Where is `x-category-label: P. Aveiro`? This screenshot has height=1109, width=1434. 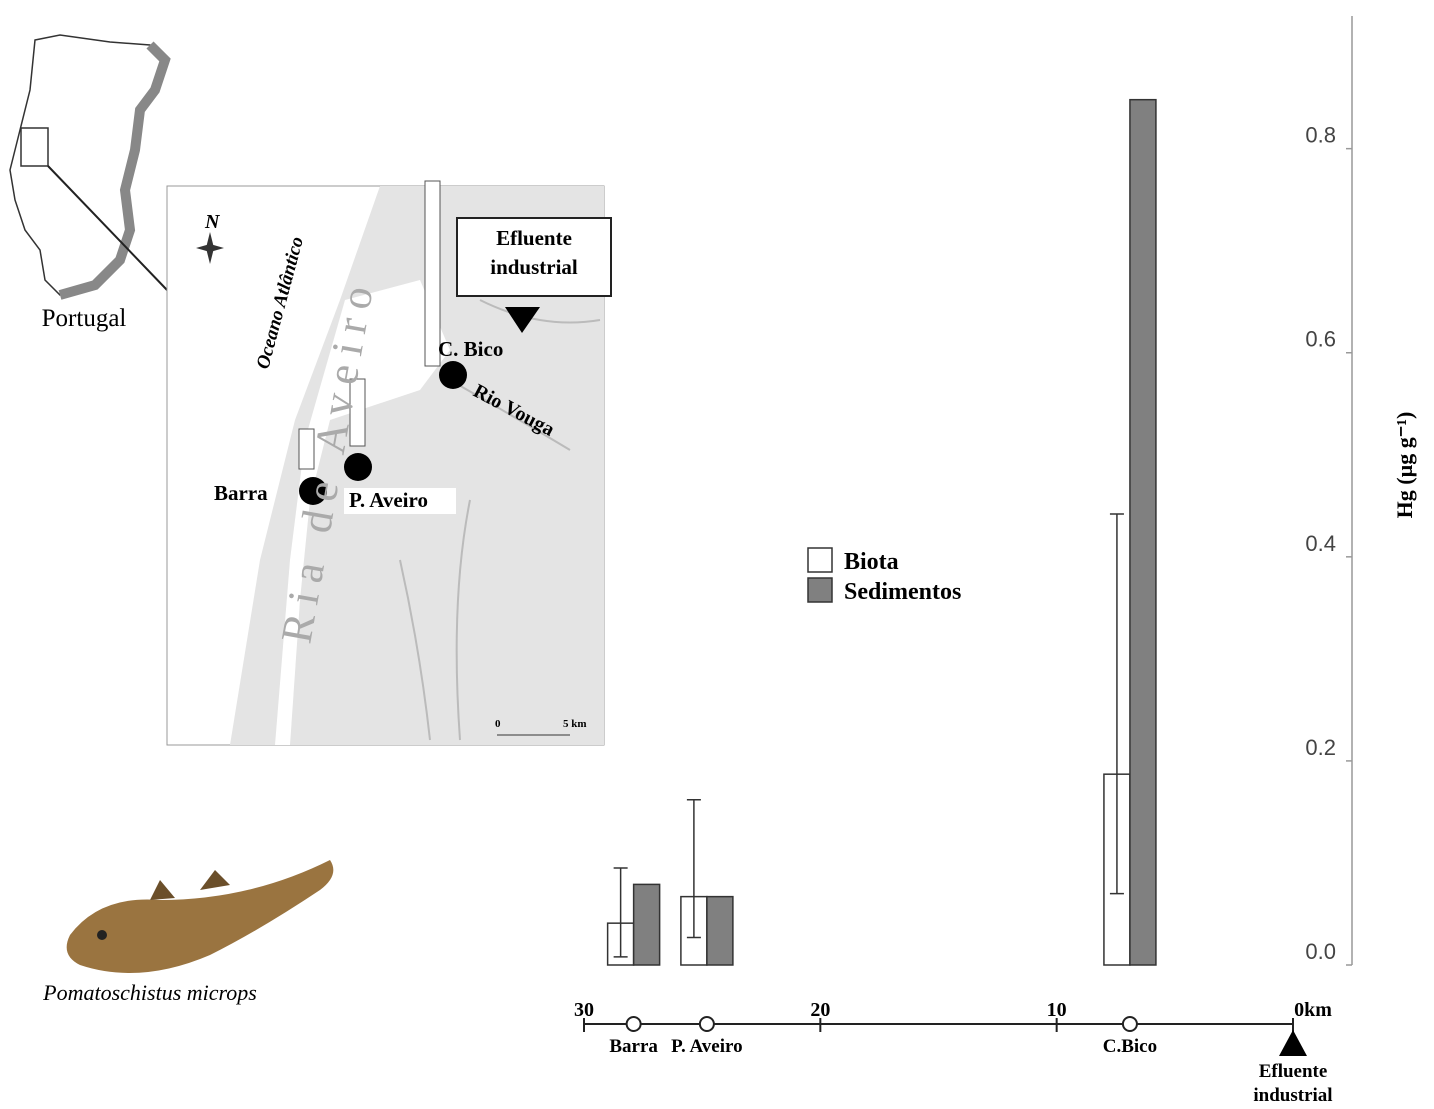 x-category-label: P. Aveiro is located at coordinates (706, 1046).